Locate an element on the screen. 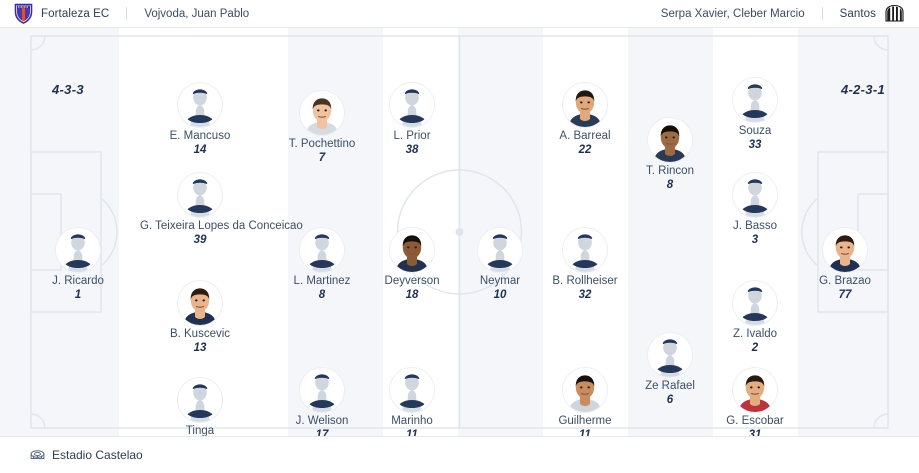 This screenshot has width=919, height=473. player-card: J. Ricardo 1 is located at coordinates (78, 265).